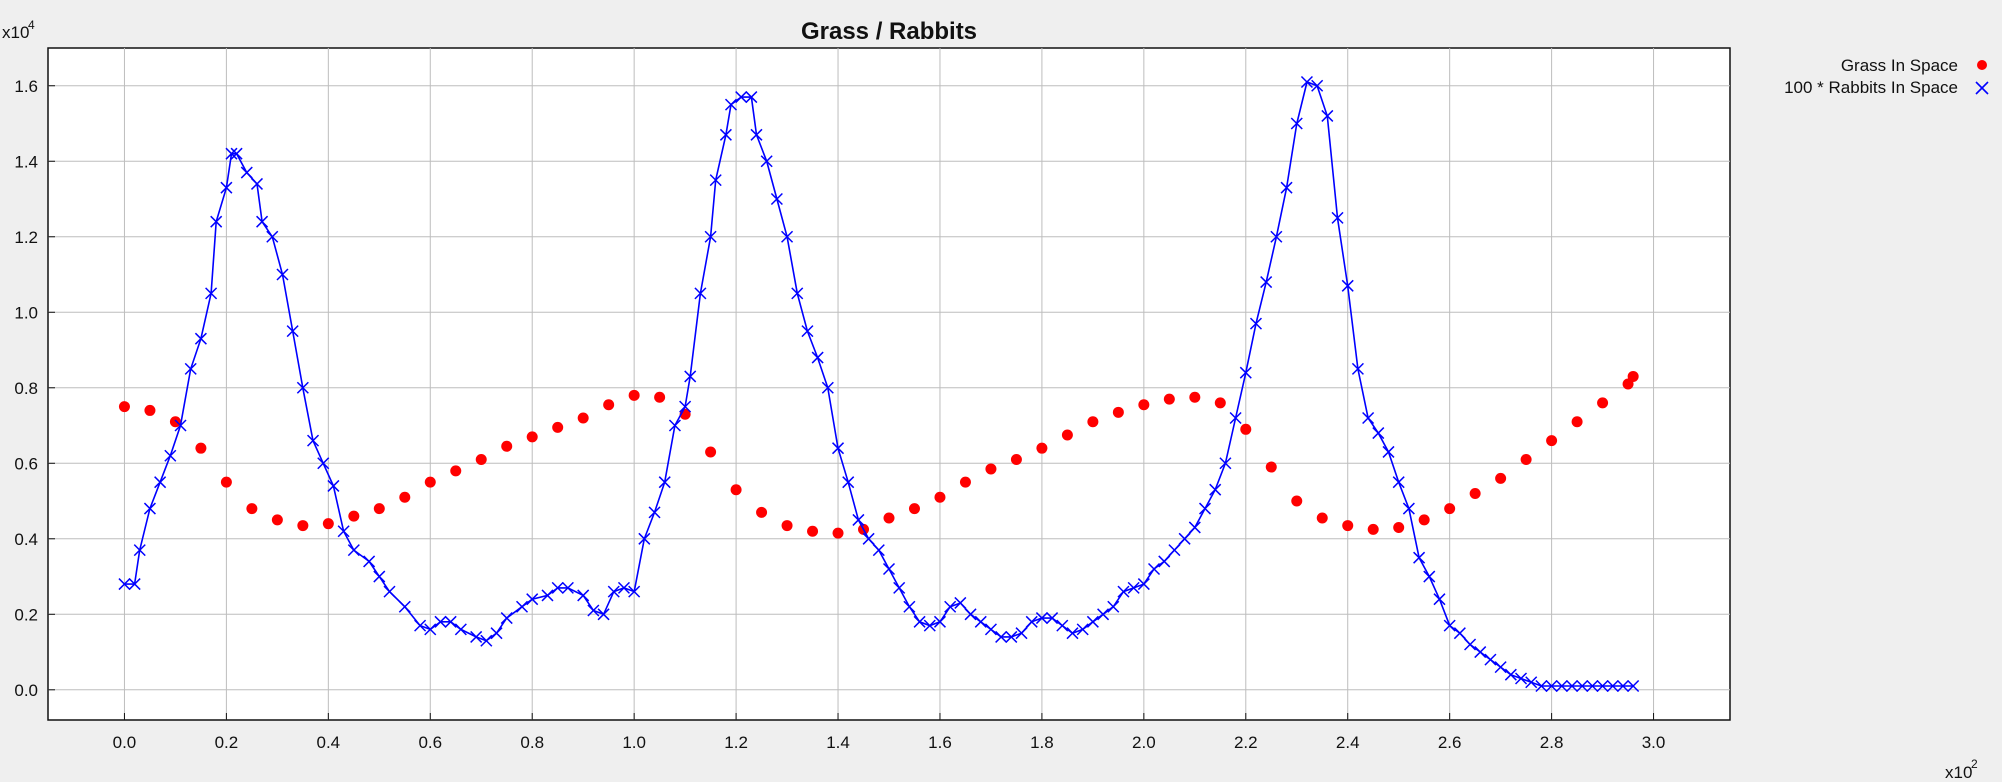 The width and height of the screenshot is (2002, 782). What do you see at coordinates (889, 31) in the screenshot?
I see `chart-title: Grass / Rabbits` at bounding box center [889, 31].